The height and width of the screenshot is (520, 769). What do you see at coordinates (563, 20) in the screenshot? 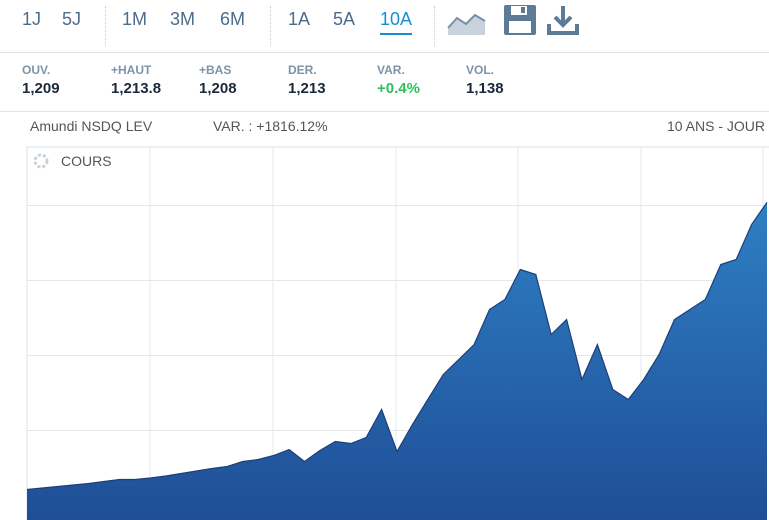
I see `download-icon` at bounding box center [563, 20].